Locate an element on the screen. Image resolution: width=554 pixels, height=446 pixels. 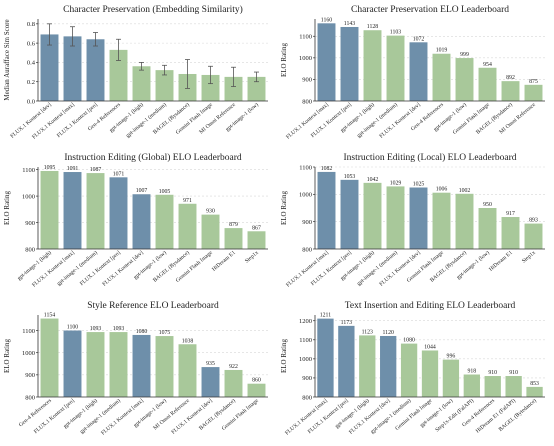
bar-value-label: 1120 is located at coordinates (387, 333).